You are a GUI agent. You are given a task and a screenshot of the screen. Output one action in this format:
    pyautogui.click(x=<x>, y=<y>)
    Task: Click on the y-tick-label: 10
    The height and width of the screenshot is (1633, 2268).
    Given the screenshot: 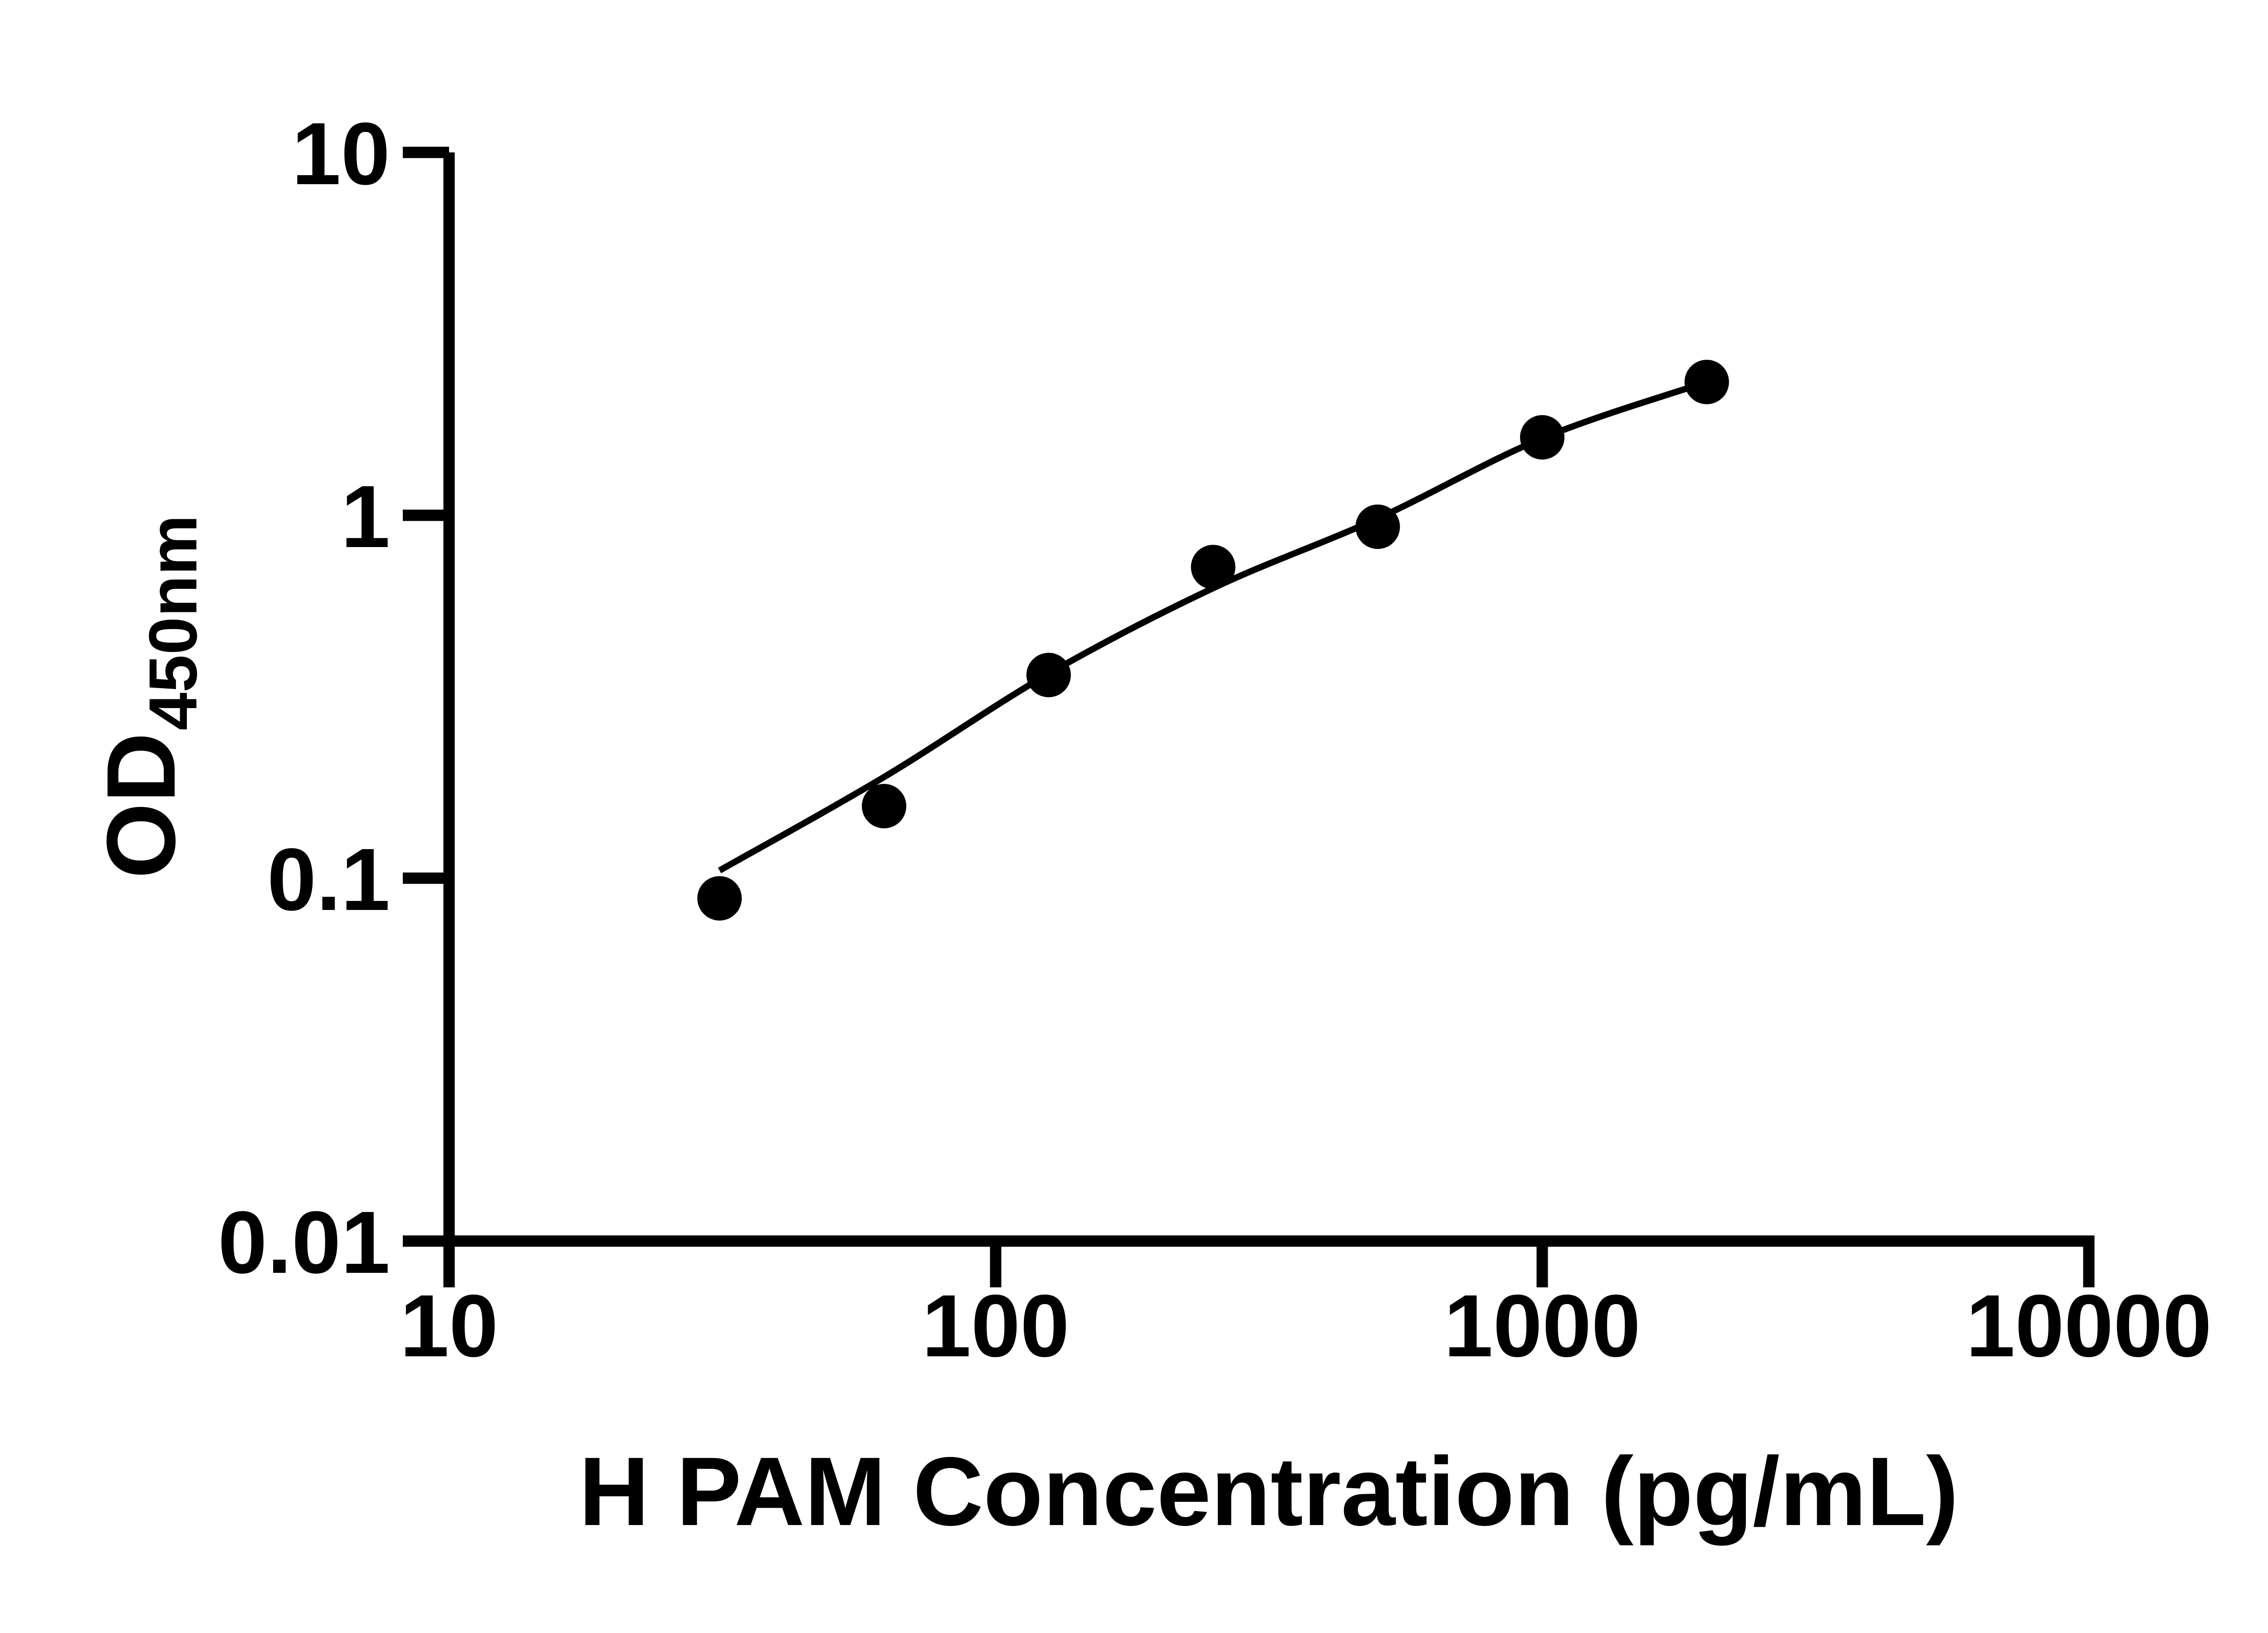 What is the action you would take?
    pyautogui.click(x=341, y=153)
    